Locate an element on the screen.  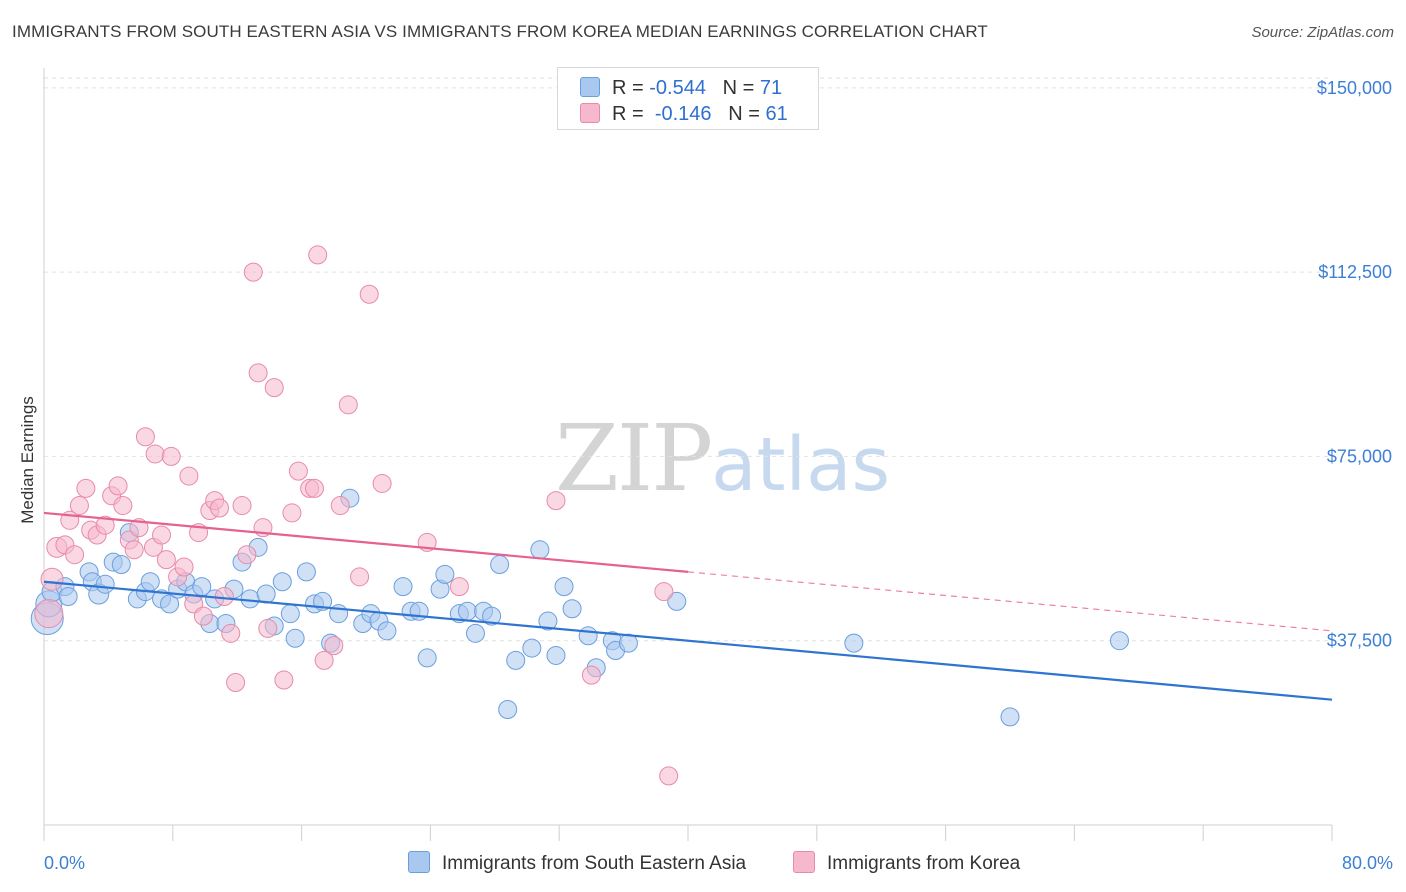
trend-line-sea is located at coordinates (688, 640).